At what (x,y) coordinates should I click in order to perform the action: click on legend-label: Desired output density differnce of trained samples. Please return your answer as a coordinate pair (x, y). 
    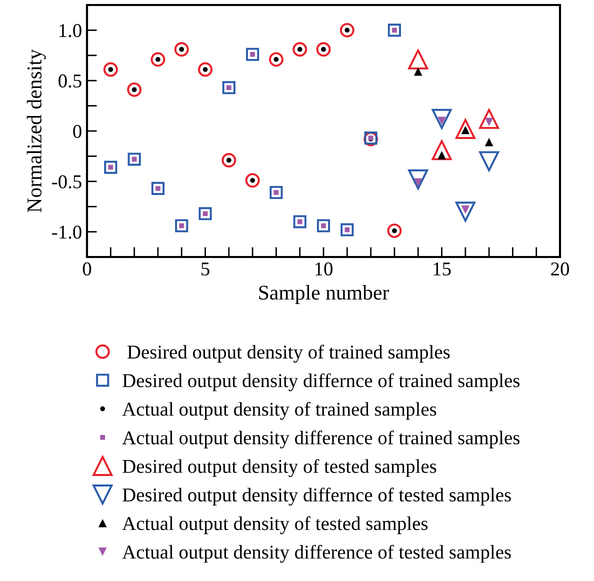
    Looking at the image, I should click on (321, 382).